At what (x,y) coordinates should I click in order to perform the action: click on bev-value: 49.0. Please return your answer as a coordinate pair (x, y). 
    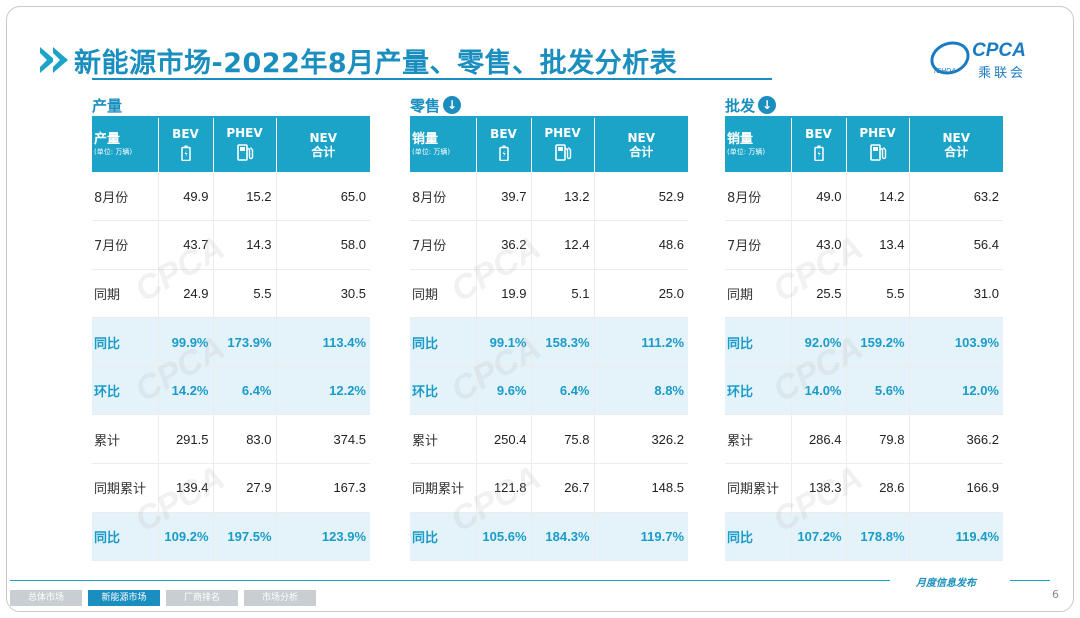
    Looking at the image, I should click on (819, 197).